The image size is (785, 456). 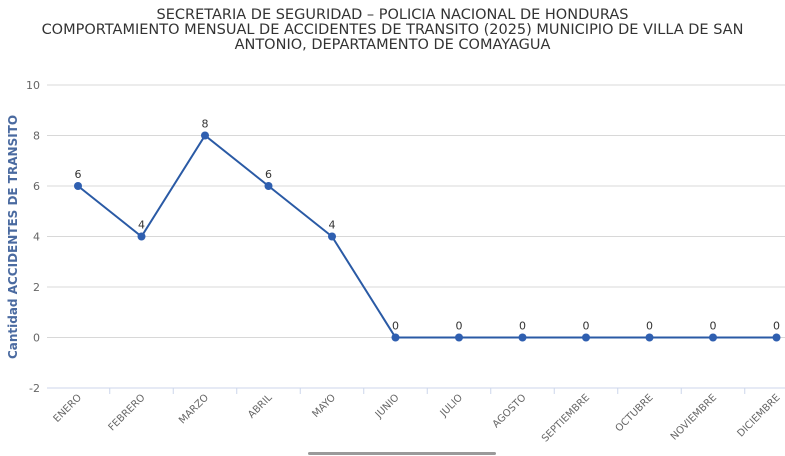 What do you see at coordinates (510, 411) in the screenshot?
I see `x-tick-label: AGOSTO` at bounding box center [510, 411].